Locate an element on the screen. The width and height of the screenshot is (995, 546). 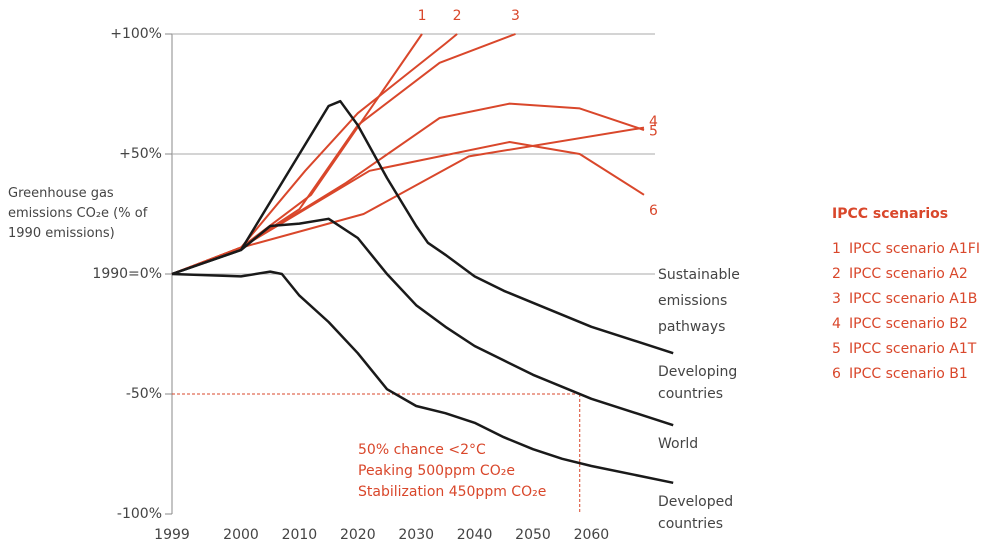
x-tick-label: 2060 is located at coordinates (592, 535).